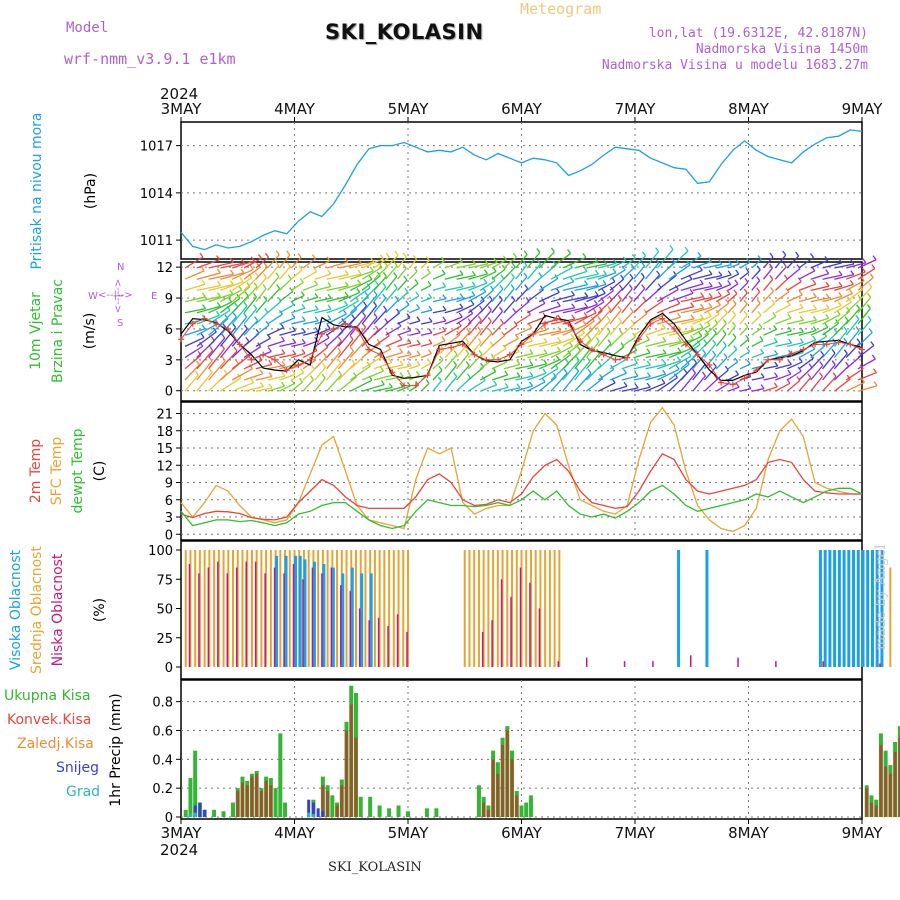 The width and height of the screenshot is (900, 900). I want to click on high-cloud-bar, so click(858, 608).